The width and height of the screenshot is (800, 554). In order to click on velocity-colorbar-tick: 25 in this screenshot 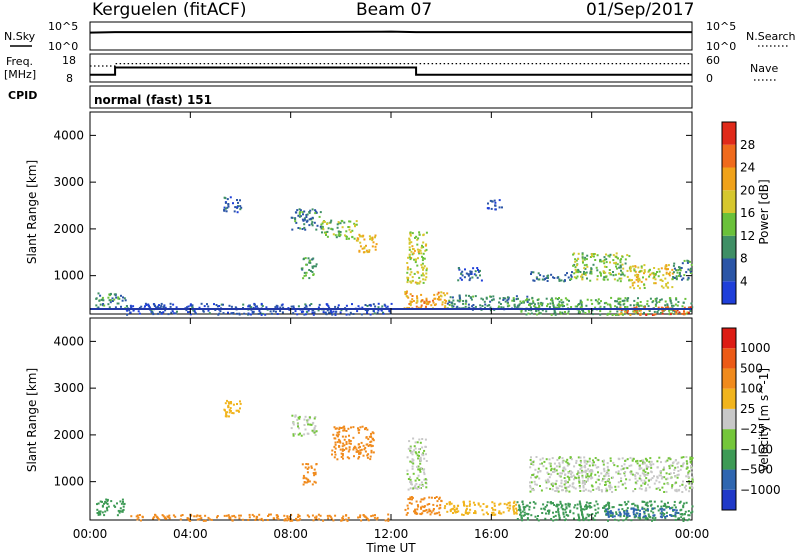, I will do `click(747, 409)`.